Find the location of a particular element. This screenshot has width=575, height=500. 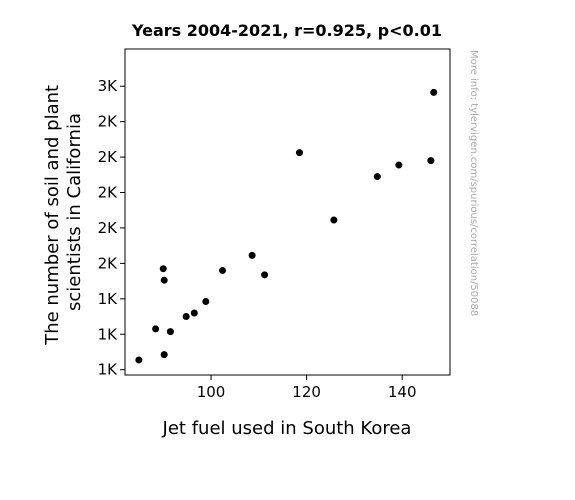

chart-title: Years 2004-2021, r=0.925, p<0.01 is located at coordinates (286, 30).